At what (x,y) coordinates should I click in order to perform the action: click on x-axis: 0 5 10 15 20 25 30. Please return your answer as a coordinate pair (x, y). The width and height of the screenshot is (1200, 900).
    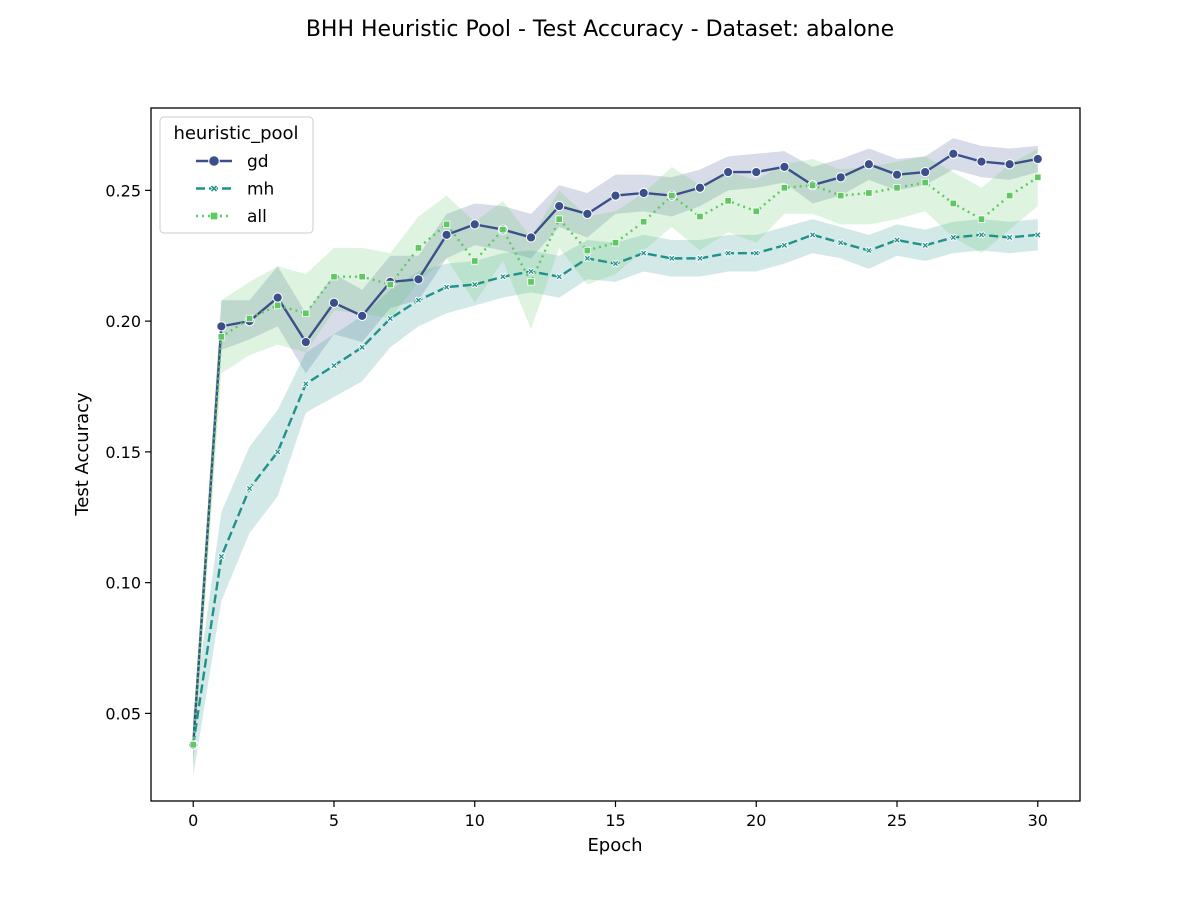
    Looking at the image, I should click on (618, 815).